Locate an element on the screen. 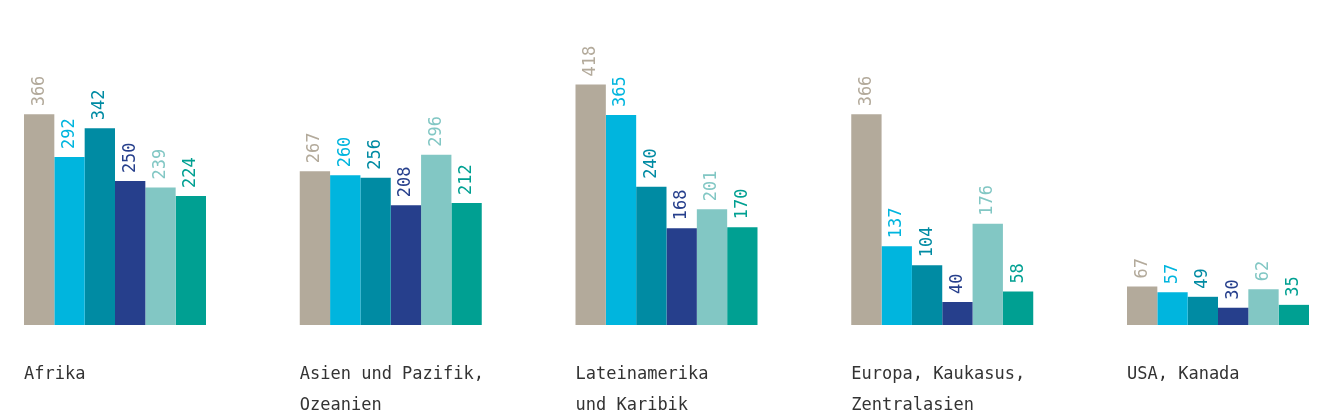 The width and height of the screenshot is (1327, 415). data-label: 201 is located at coordinates (710, 186).